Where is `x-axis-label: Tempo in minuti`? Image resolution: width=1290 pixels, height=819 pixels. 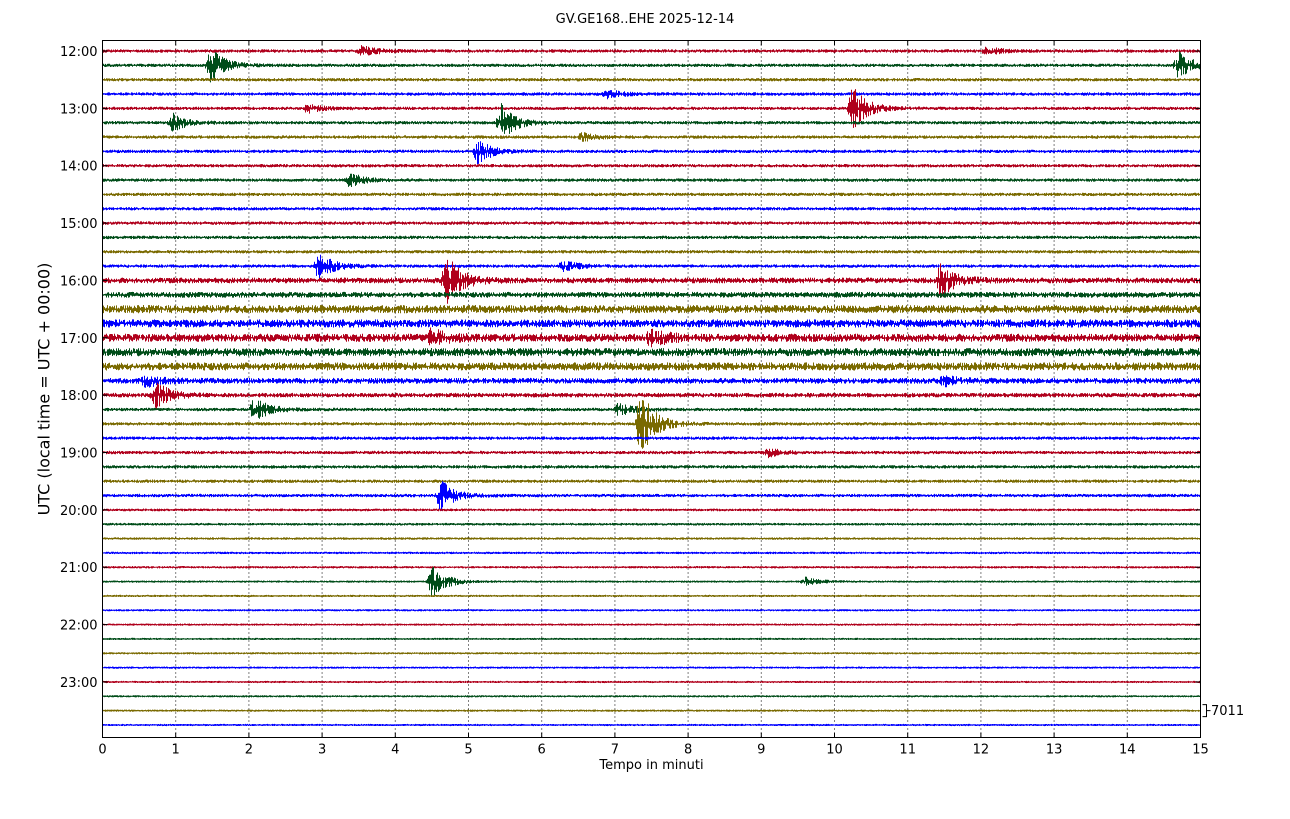
x-axis-label: Tempo in minuti is located at coordinates (651, 765).